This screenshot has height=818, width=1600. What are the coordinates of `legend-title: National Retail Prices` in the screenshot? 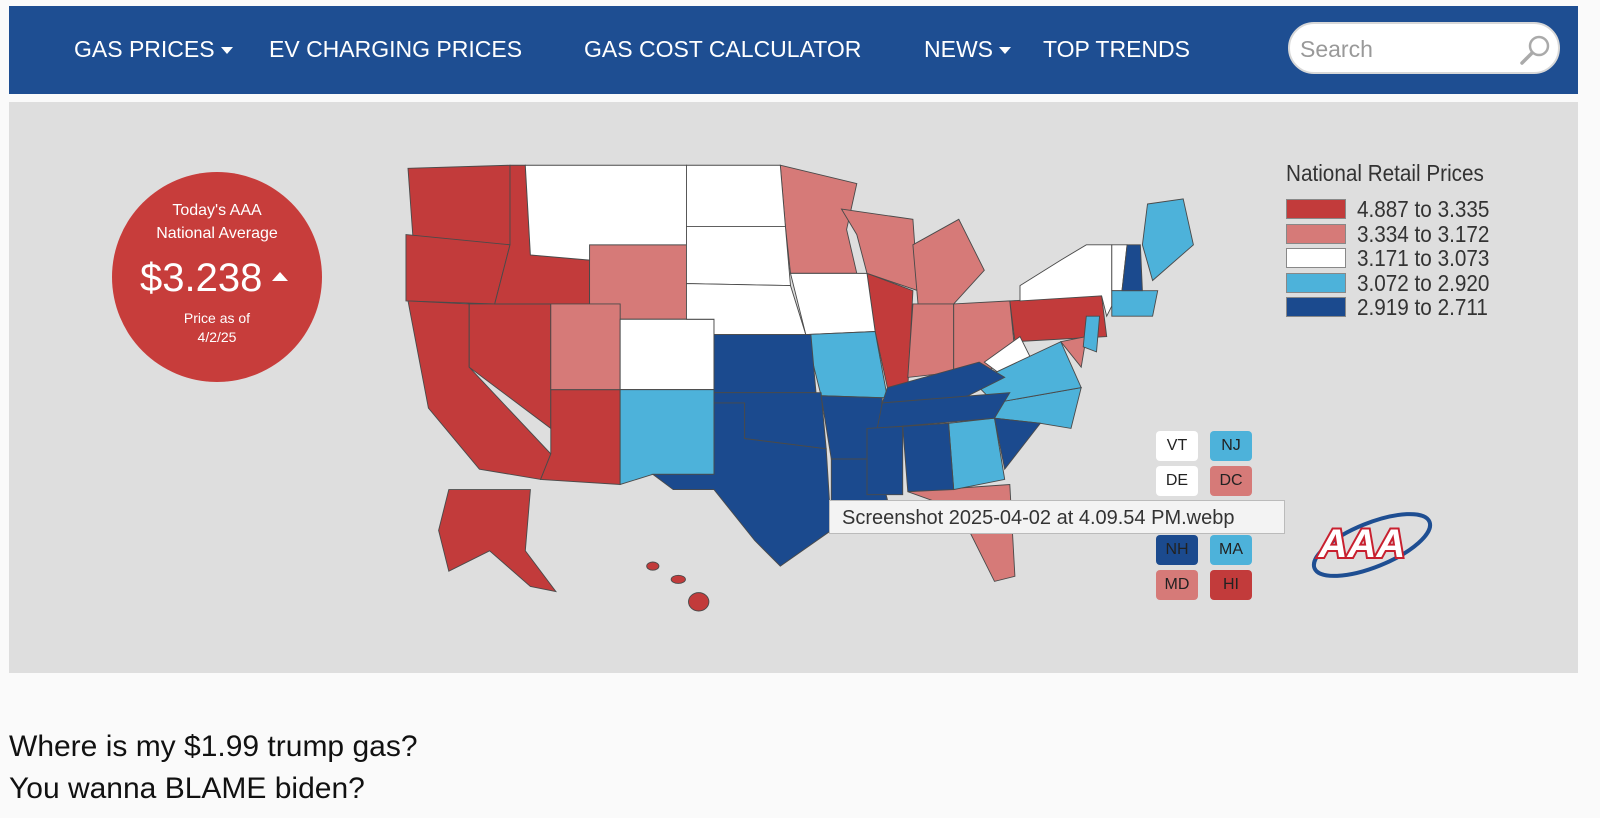 It's located at (1385, 173).